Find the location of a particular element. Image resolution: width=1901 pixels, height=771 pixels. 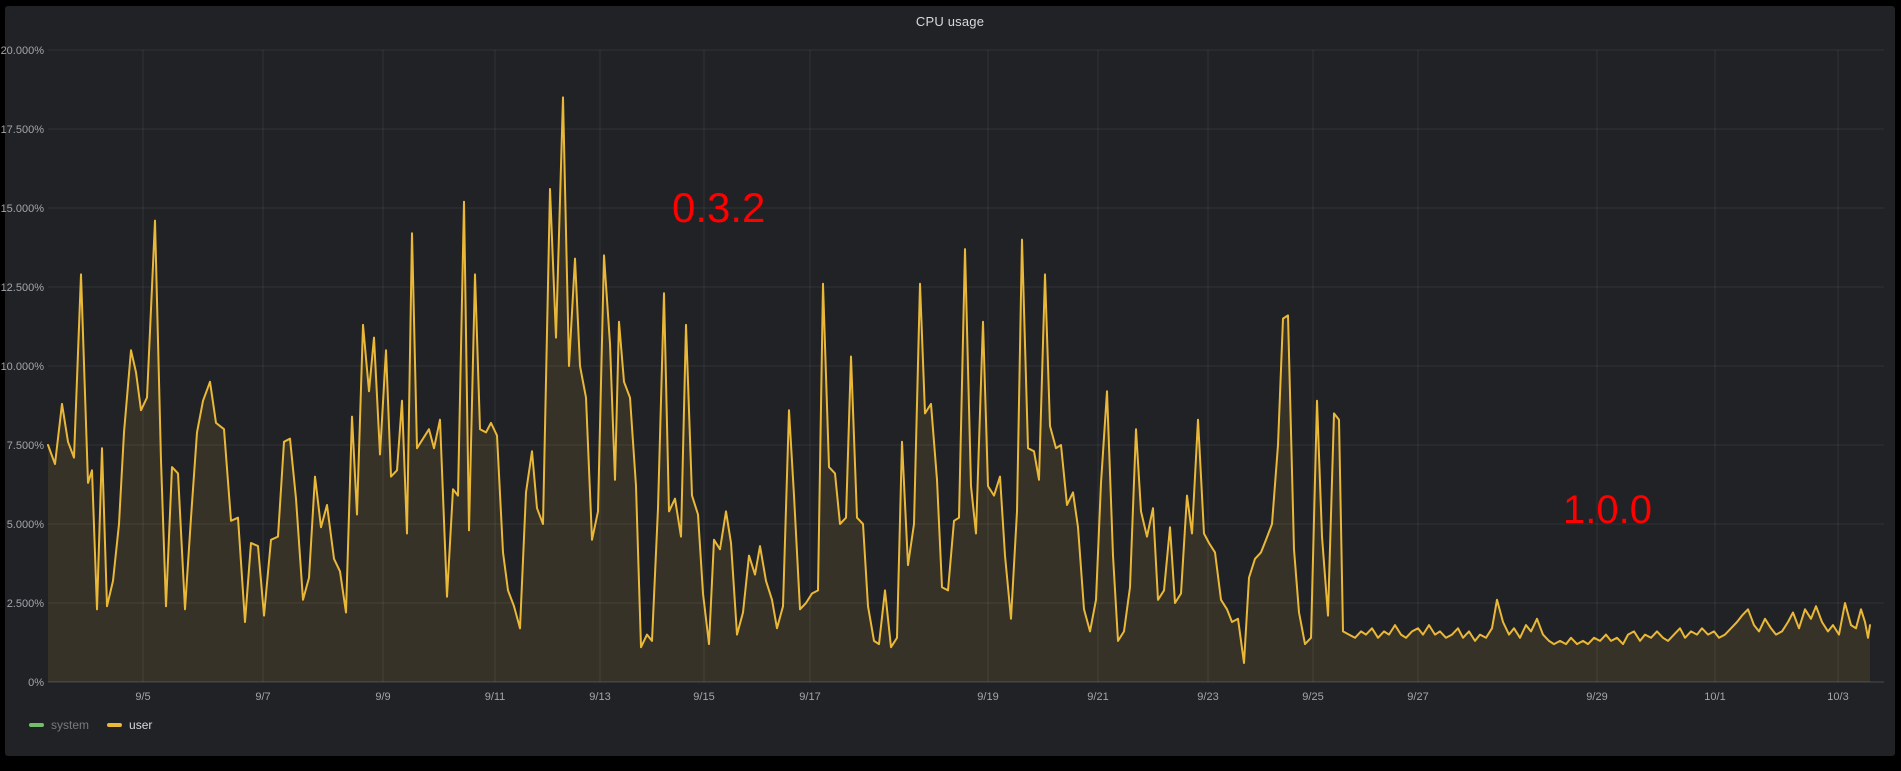

x-axis-tick-label: 9/11 is located at coordinates (495, 697).